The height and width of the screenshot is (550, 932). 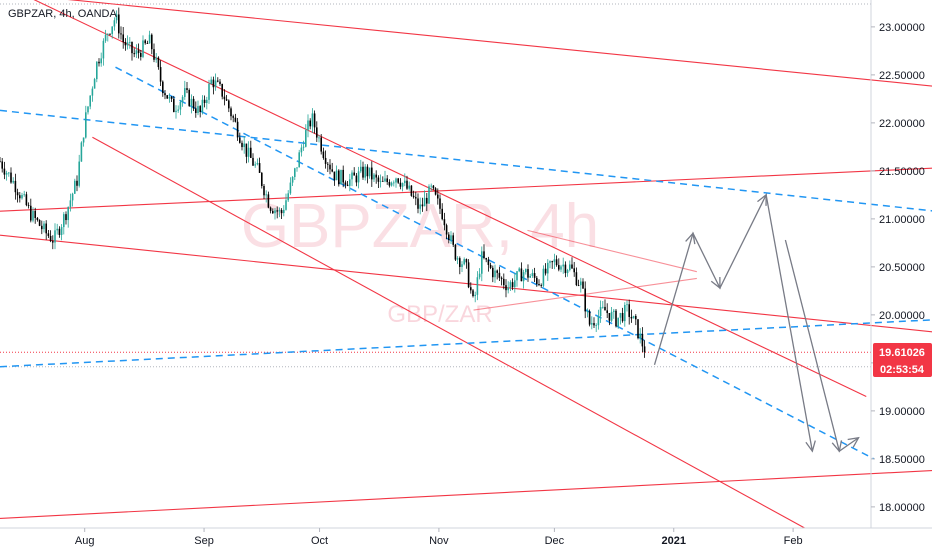 What do you see at coordinates (902, 220) in the screenshot?
I see `y-tick-label-4: 21.00000` at bounding box center [902, 220].